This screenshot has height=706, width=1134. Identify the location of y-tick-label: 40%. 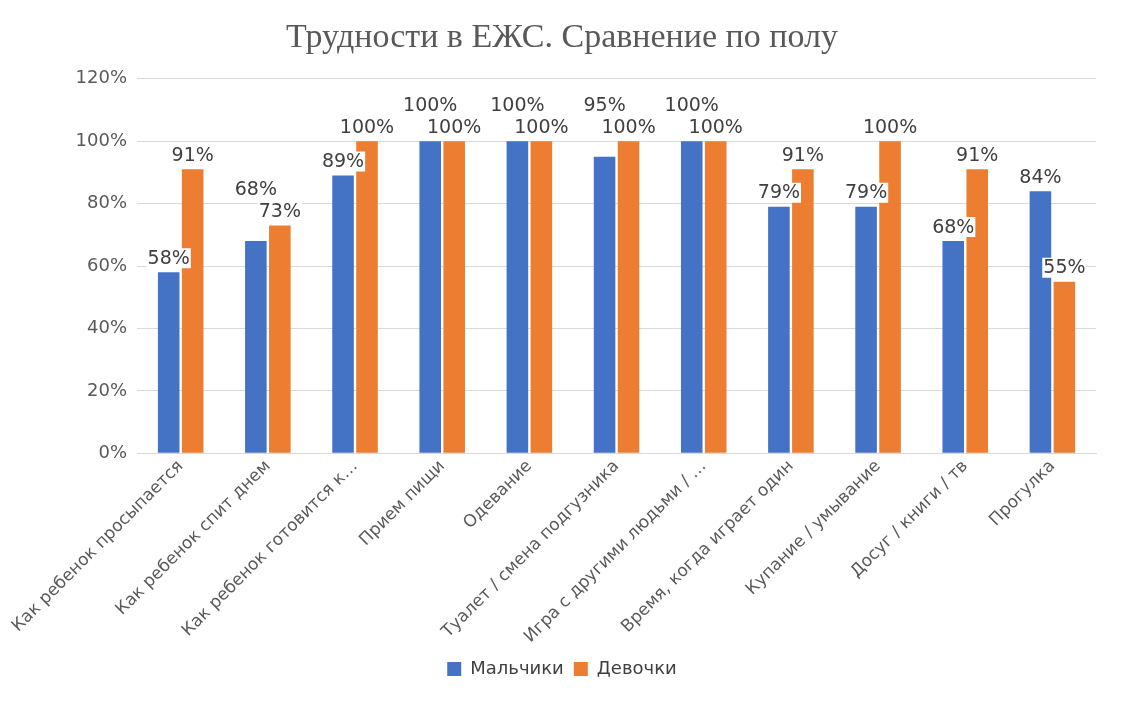
(107, 327).